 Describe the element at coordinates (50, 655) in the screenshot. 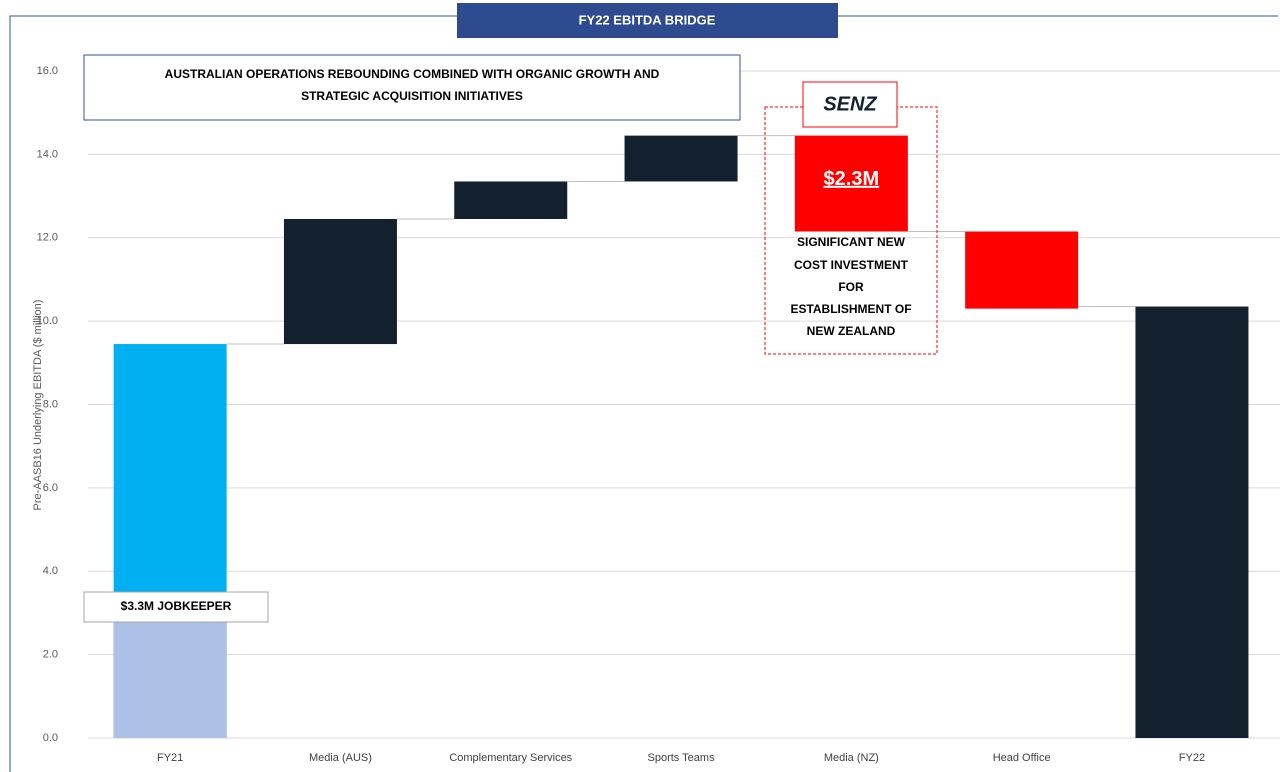

I see `y-tick-label: 2.0` at that location.